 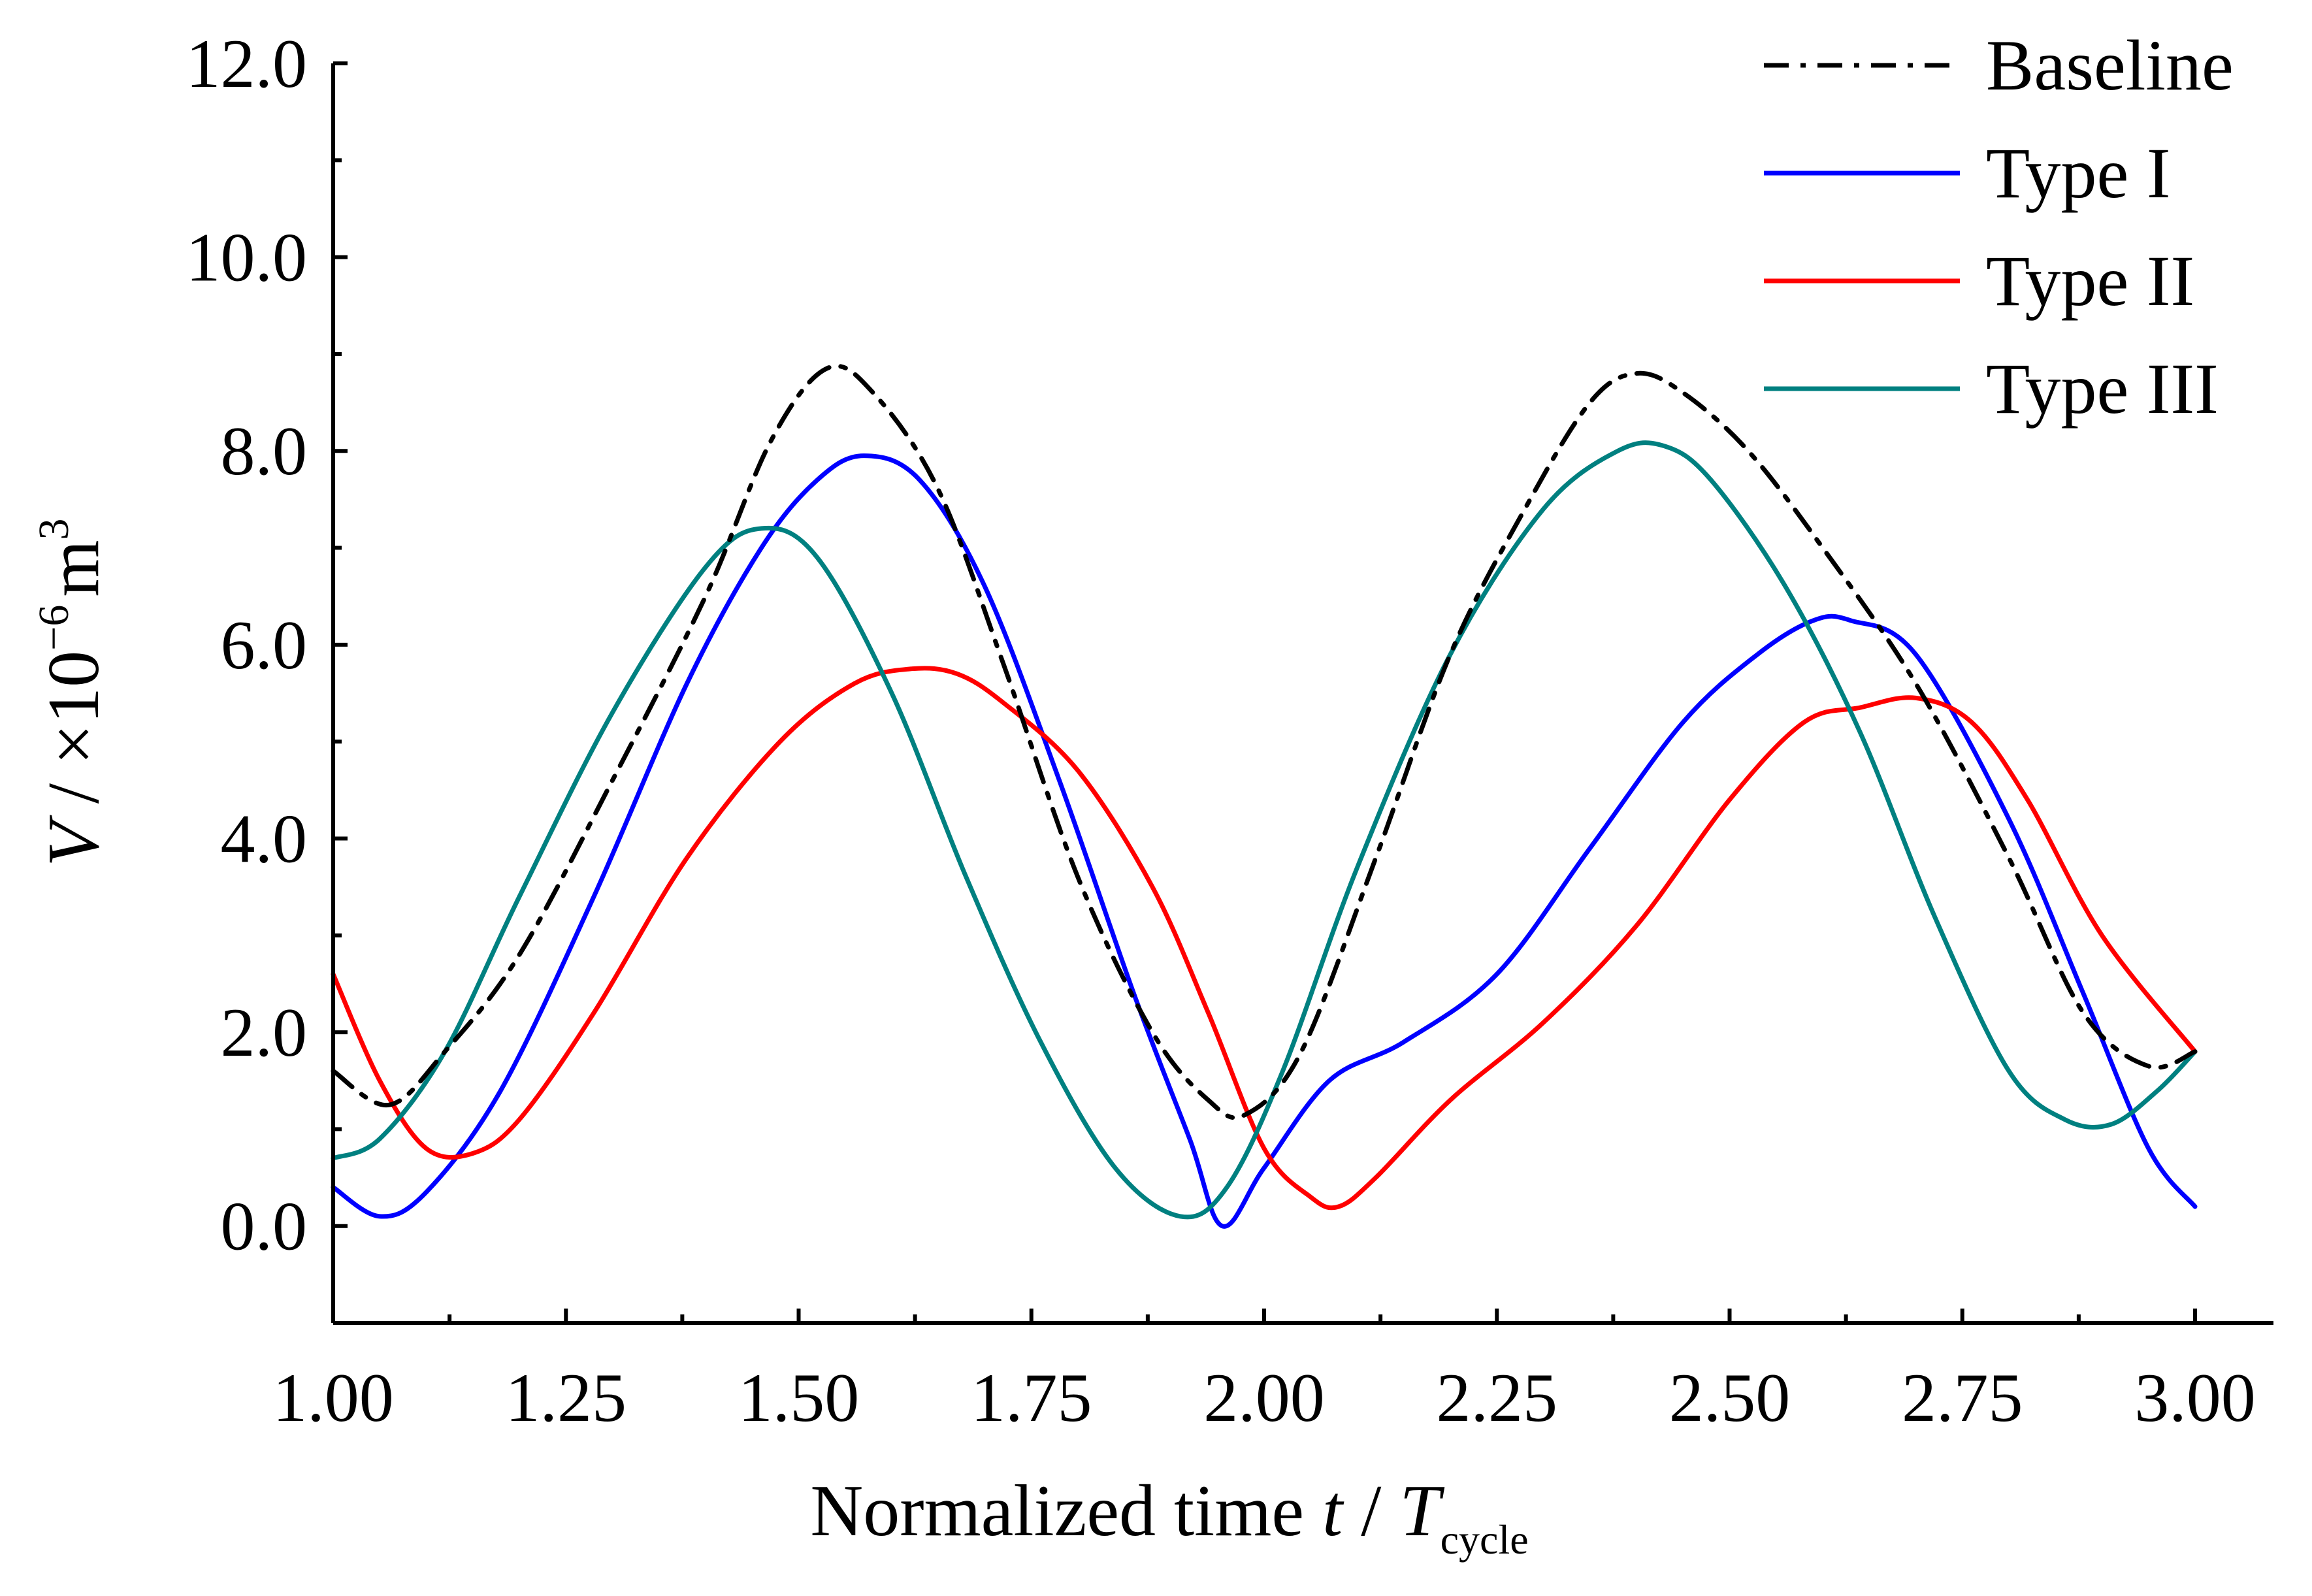 What do you see at coordinates (1485, 1539) in the screenshot?
I see `x-axis-title-denom-sub: cycle` at bounding box center [1485, 1539].